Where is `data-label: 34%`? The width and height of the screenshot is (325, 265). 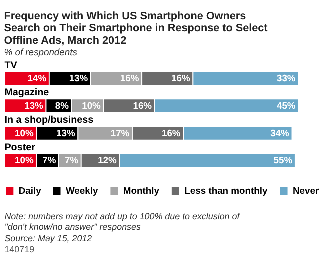
data-label: 34% is located at coordinates (280, 132).